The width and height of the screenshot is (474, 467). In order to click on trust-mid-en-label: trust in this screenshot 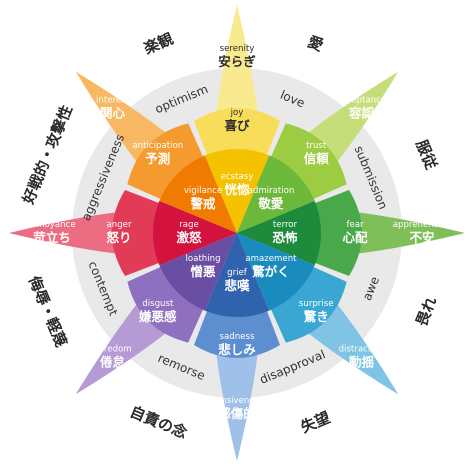, I will do `click(316, 146)`.